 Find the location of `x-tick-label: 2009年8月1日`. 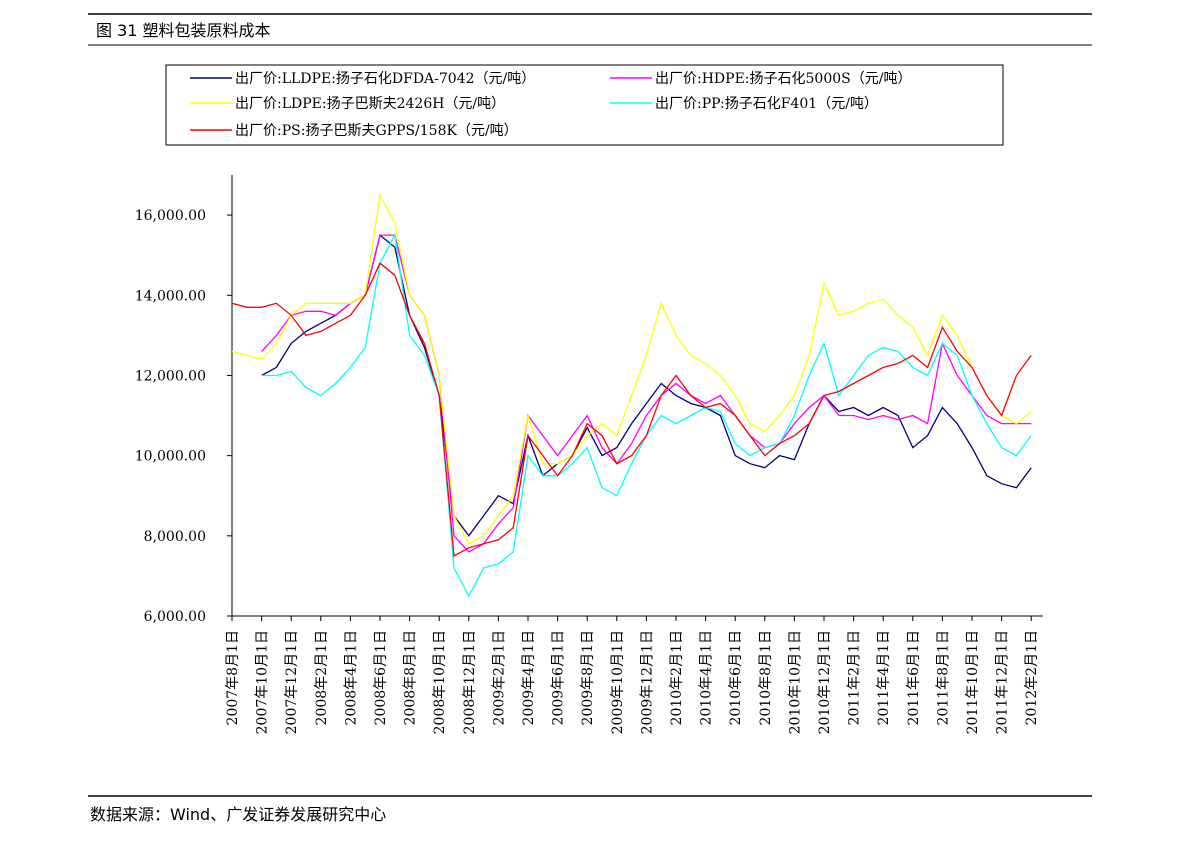

x-tick-label: 2009年8月1日 is located at coordinates (588, 677).